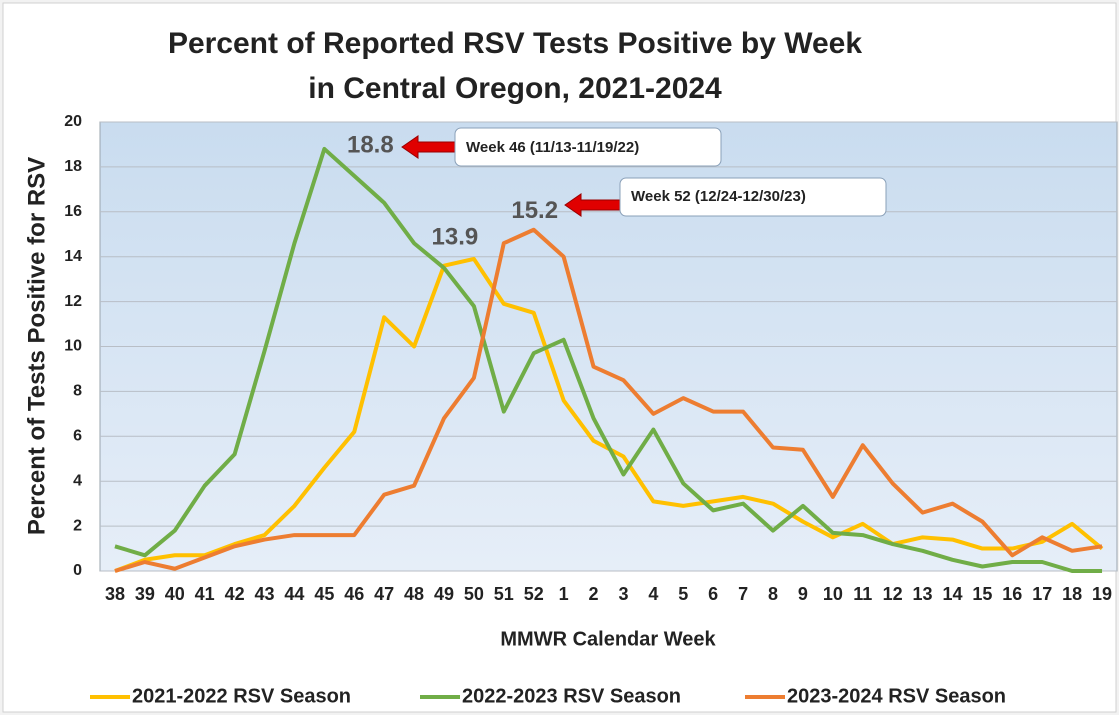 The height and width of the screenshot is (715, 1119). Describe the element at coordinates (77, 436) in the screenshot. I see `y-tick-label: 6` at that location.